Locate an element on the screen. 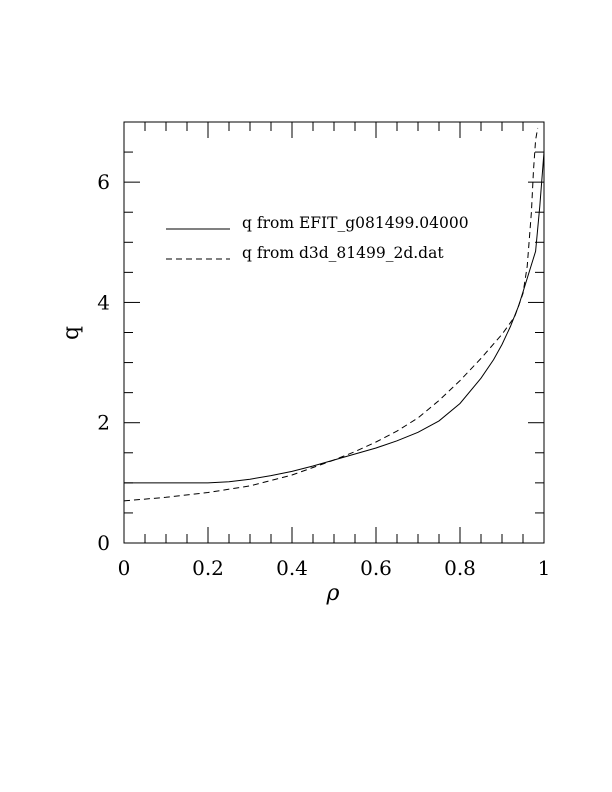  x-tick-label-0.4: 0.4 is located at coordinates (292, 568).